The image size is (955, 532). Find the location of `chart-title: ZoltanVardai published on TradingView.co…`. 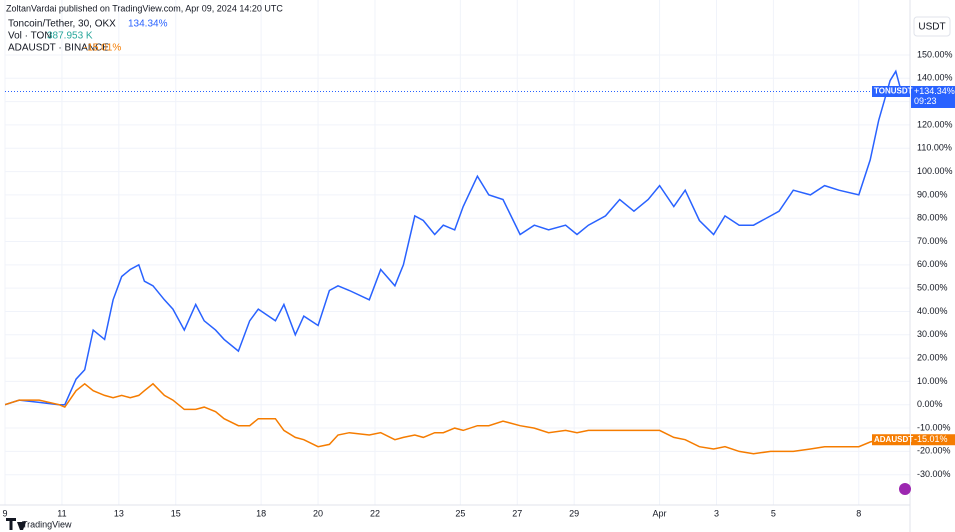

chart-title: ZoltanVardai published on TradingView.co… is located at coordinates (144, 8).